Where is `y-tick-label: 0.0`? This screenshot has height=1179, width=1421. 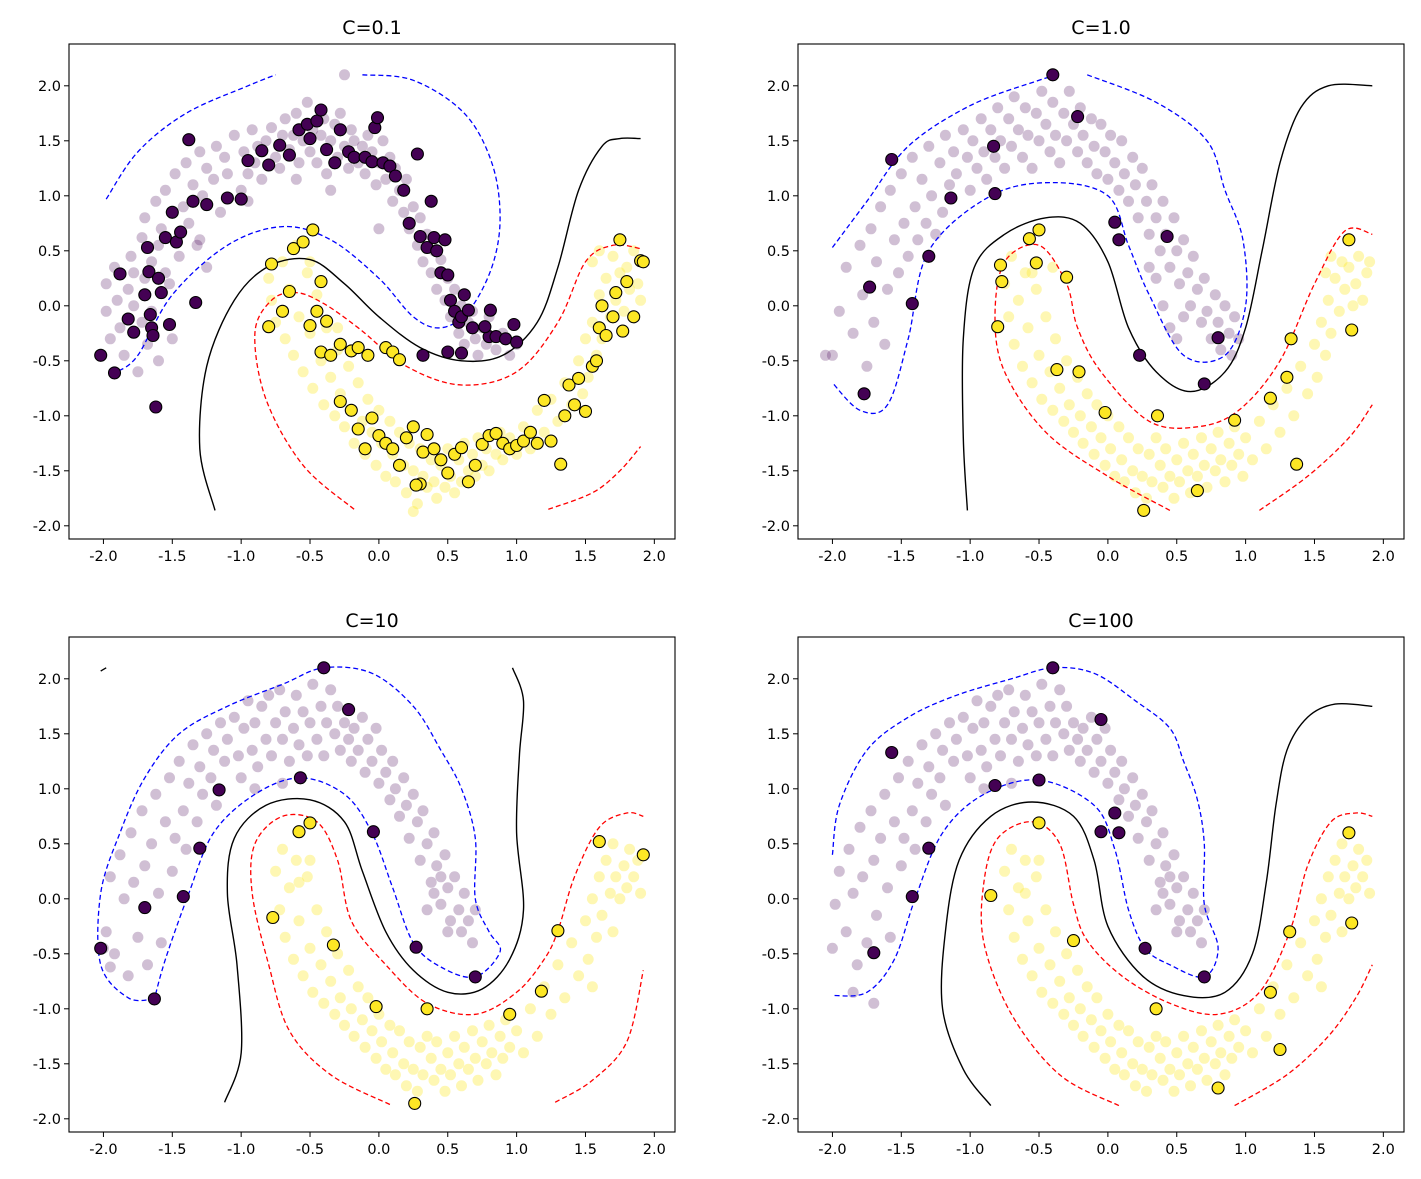 y-tick-label: 0.0 is located at coordinates (778, 307).